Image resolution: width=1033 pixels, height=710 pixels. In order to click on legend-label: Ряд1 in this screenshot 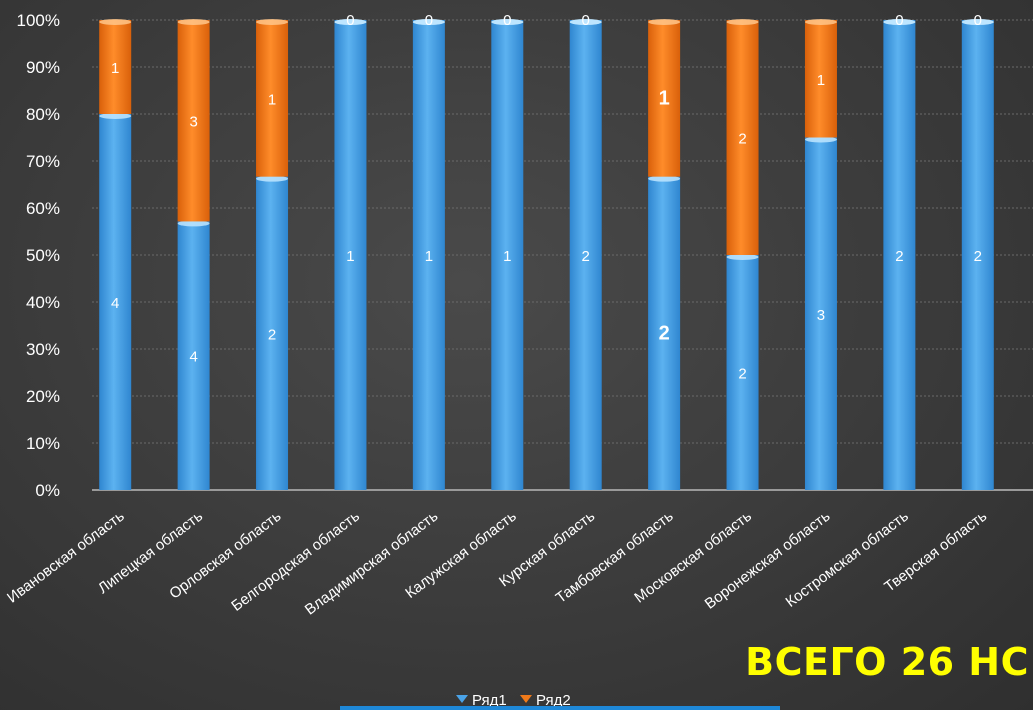, I will do `click(489, 700)`.